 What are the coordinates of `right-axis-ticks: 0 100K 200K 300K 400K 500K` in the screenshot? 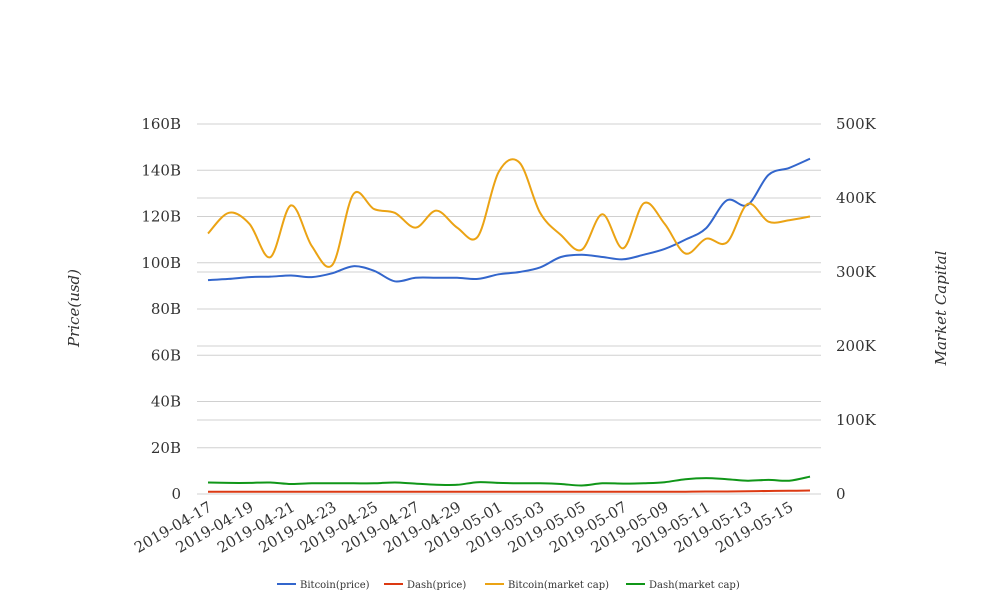 It's located at (856, 309).